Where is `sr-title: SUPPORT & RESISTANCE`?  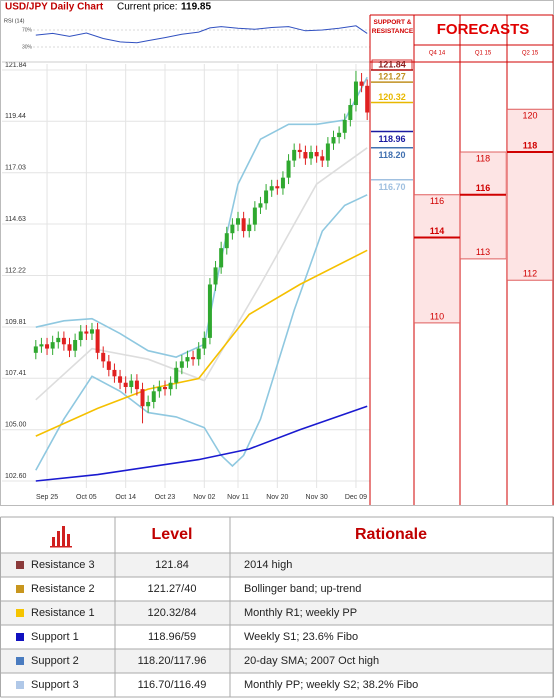 sr-title: SUPPORT & RESISTANCE is located at coordinates (392, 27).